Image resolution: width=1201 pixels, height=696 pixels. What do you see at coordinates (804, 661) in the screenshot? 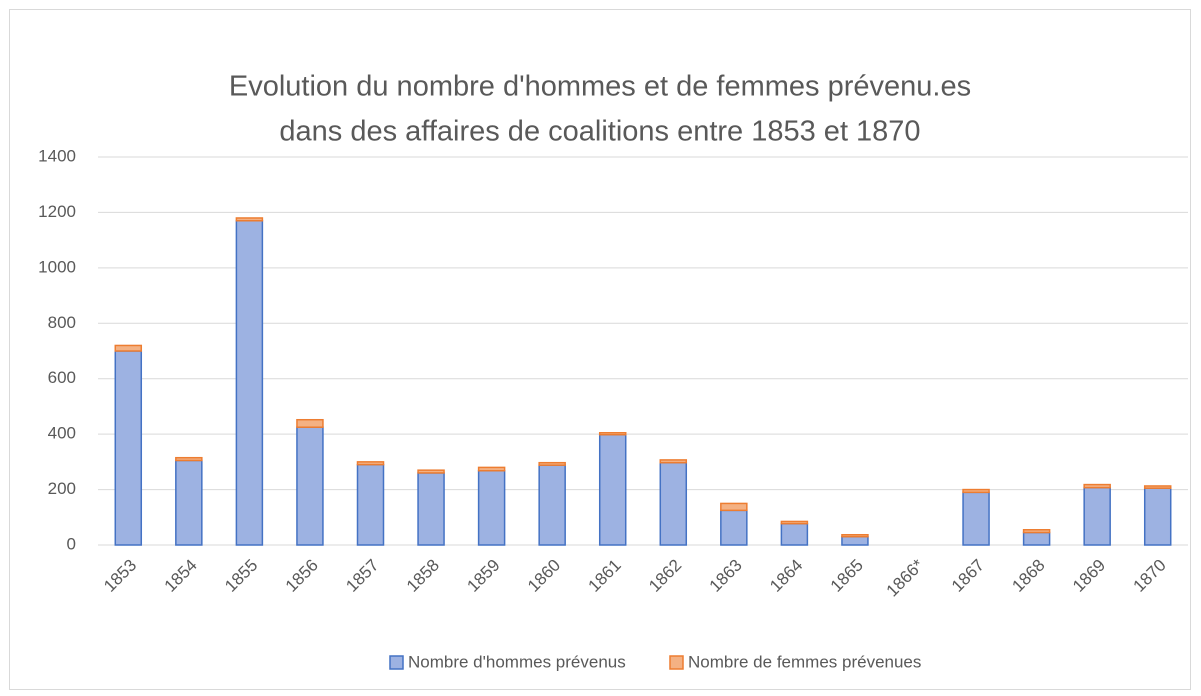
I see `legend-label: Nombre de femmes prévenues` at bounding box center [804, 661].